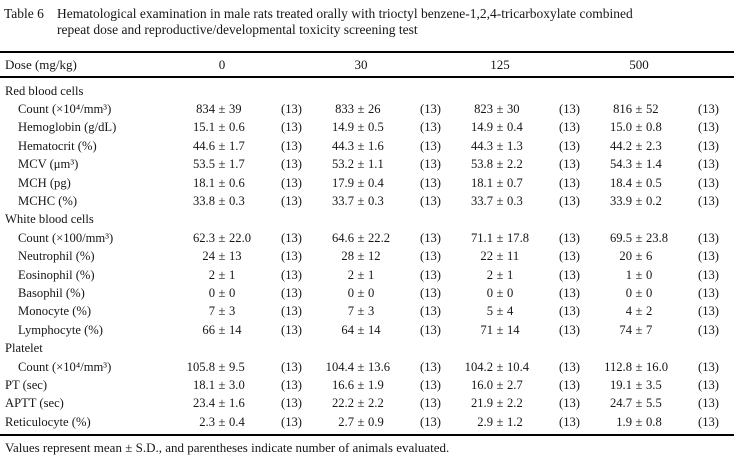 The width and height of the screenshot is (734, 456). I want to click on value-cell: 16.6 ±1.9, so click(361, 385).